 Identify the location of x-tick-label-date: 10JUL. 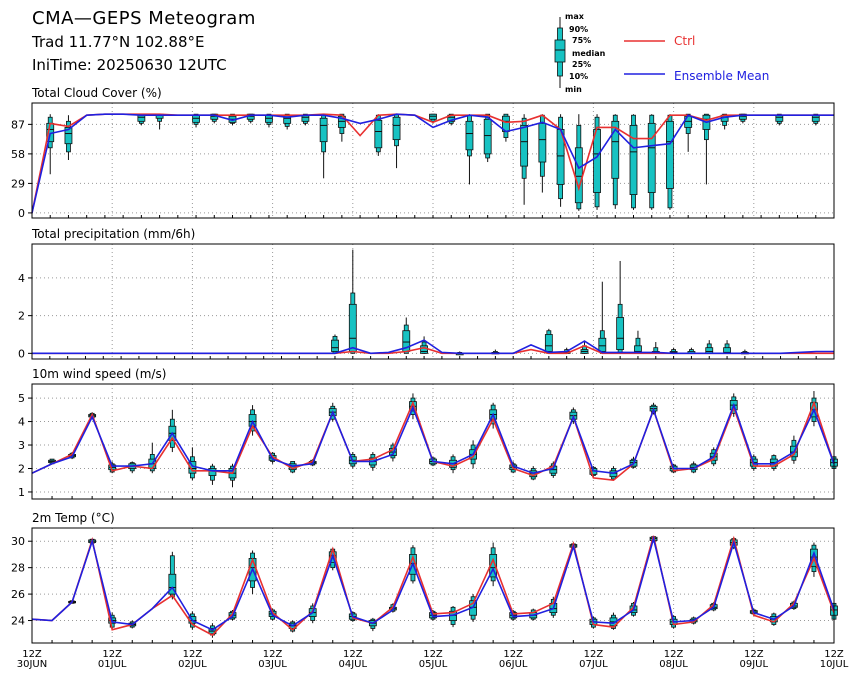
(834, 664).